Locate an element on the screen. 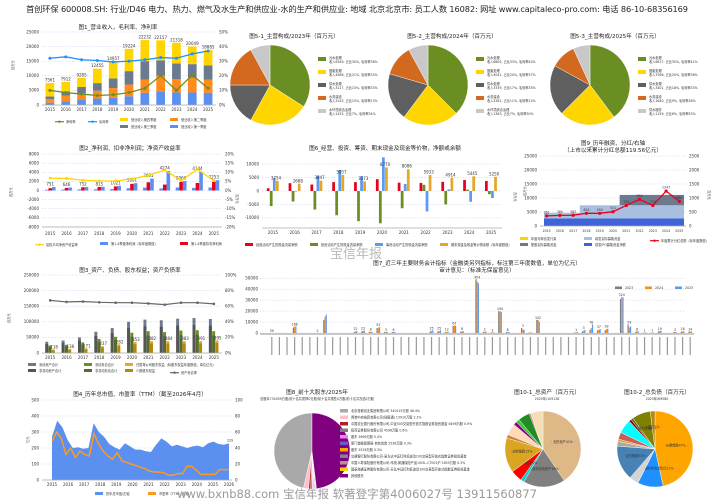 The image size is (714, 502). y2-tick-label: 10% is located at coordinates (223, 90).